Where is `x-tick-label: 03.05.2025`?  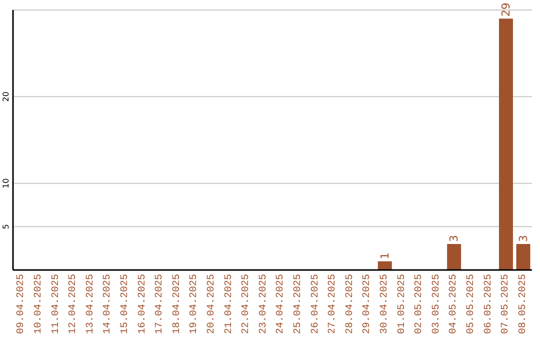
x-tick-label: 03.05.2025 is located at coordinates (436, 304).